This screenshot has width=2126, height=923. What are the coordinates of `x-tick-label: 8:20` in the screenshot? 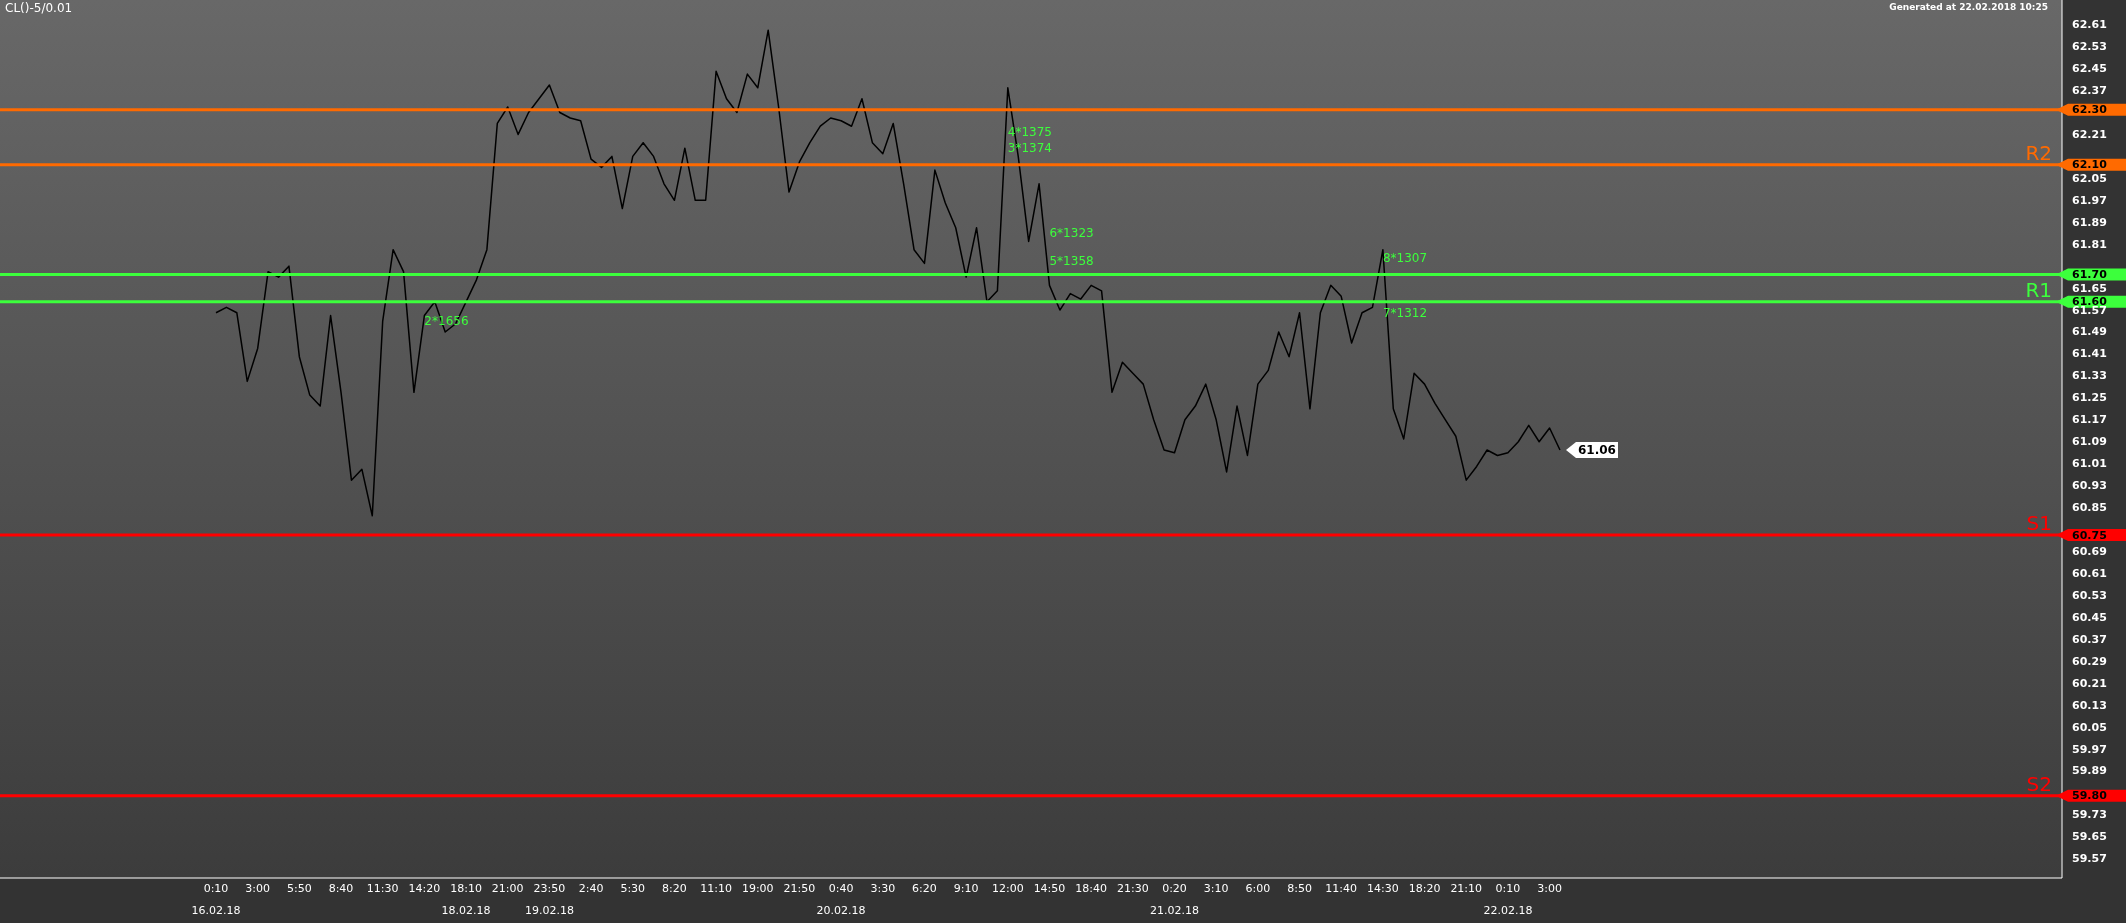 It's located at (674, 889).